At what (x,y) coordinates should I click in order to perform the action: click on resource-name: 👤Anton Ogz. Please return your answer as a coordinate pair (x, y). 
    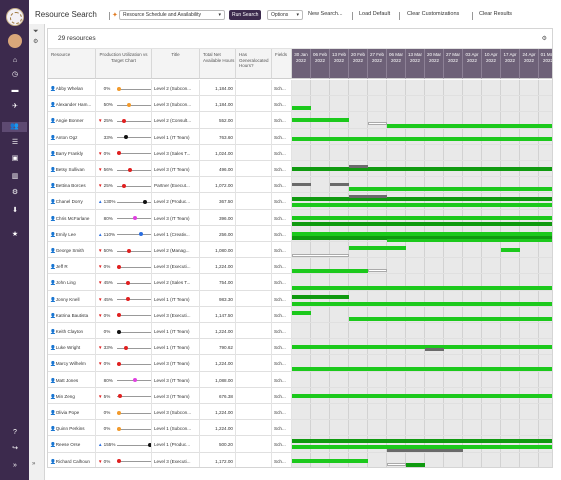
    Looking at the image, I should click on (72, 137).